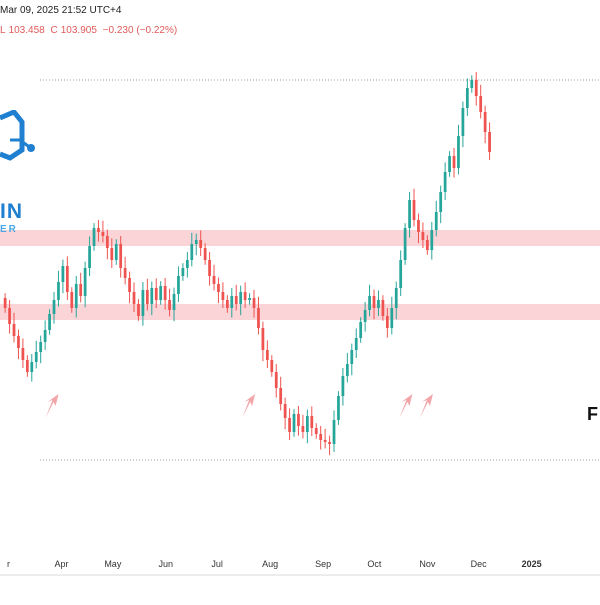 The height and width of the screenshot is (605, 600). I want to click on watermark-text: IN, so click(11, 211).